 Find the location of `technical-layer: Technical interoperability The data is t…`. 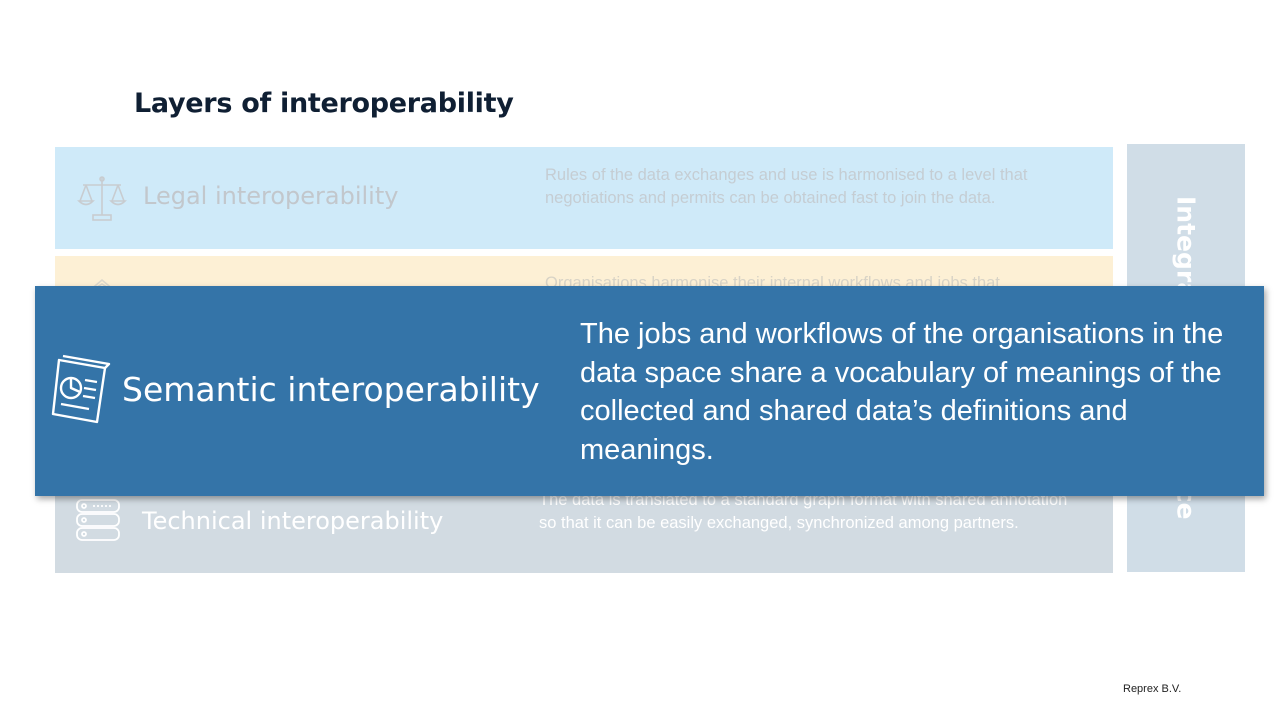

technical-layer: Technical interoperability The data is t… is located at coordinates (584, 531).